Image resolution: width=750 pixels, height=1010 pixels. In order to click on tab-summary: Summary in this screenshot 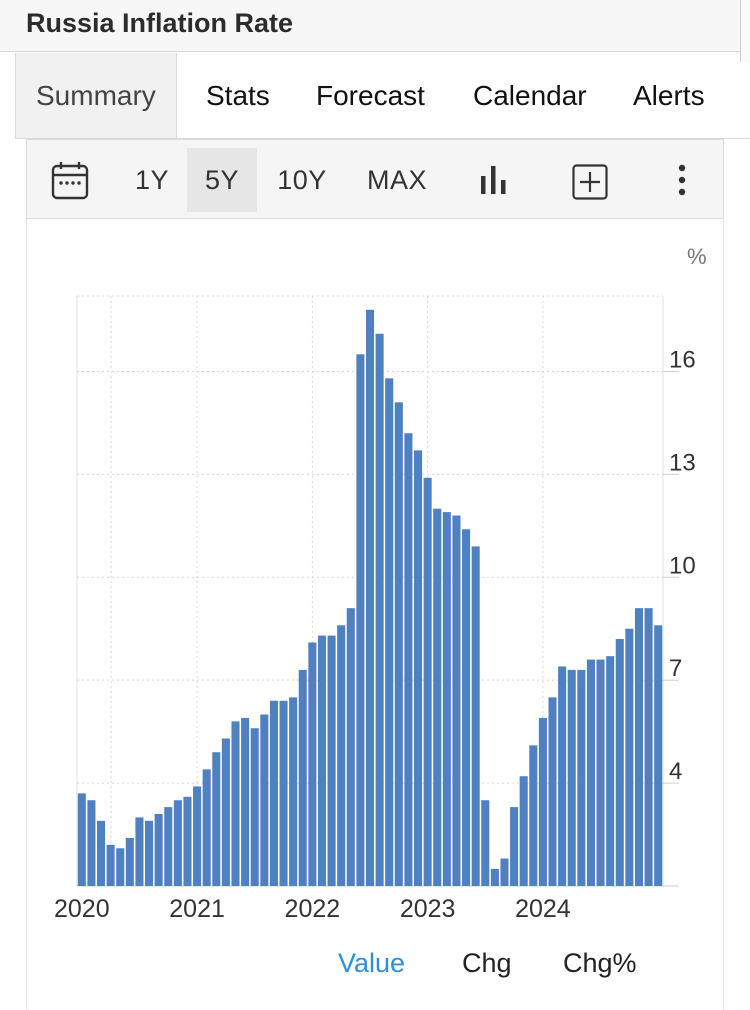, I will do `click(96, 95)`.